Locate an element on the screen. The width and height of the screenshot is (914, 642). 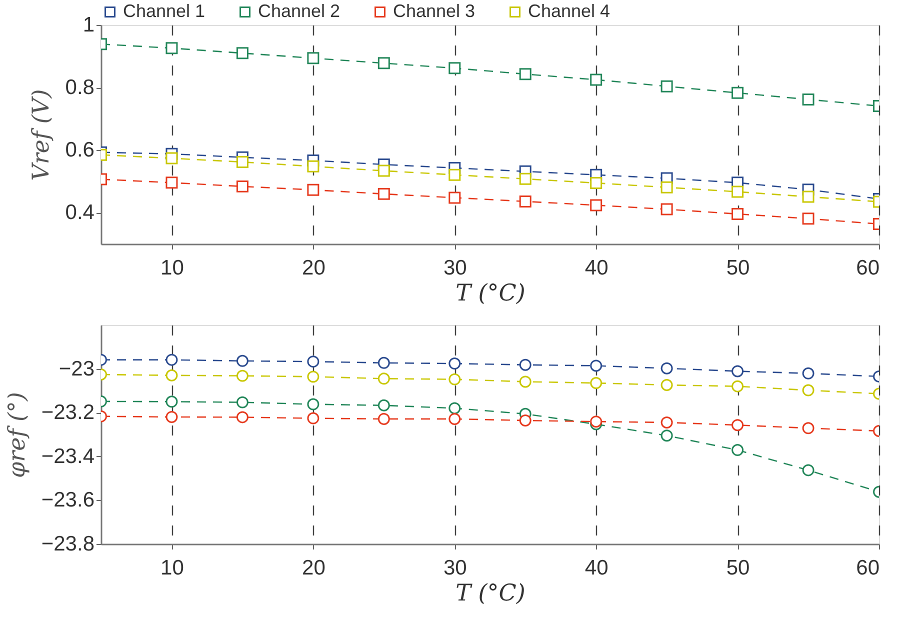
legend-label: Channel 4 is located at coordinates (569, 11).